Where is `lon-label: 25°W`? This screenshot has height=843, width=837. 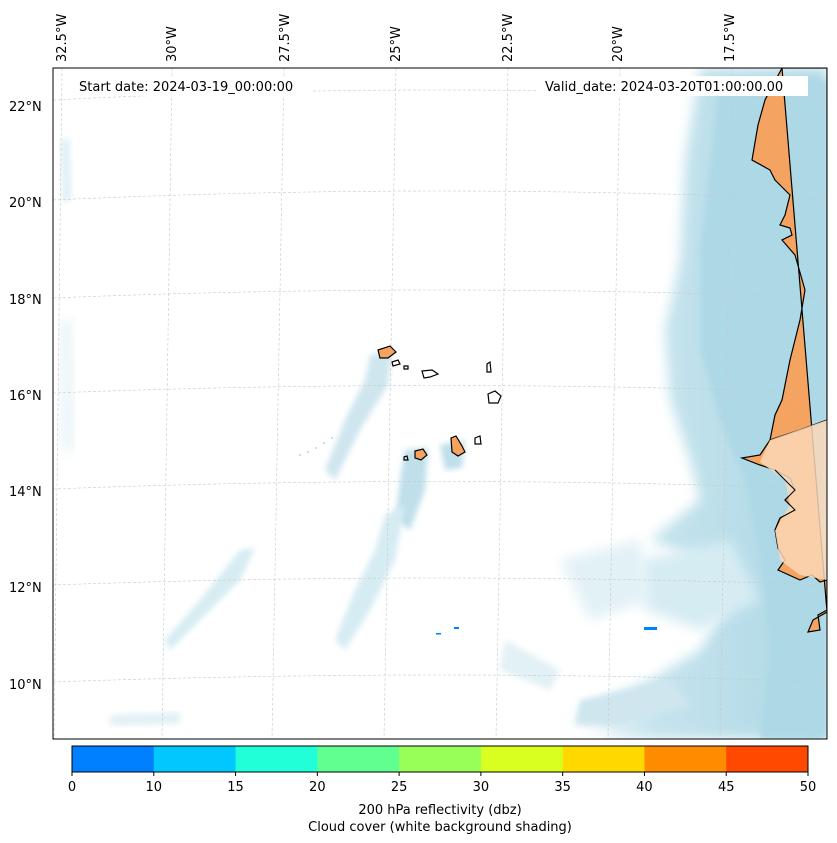 lon-label: 25°W is located at coordinates (396, 44).